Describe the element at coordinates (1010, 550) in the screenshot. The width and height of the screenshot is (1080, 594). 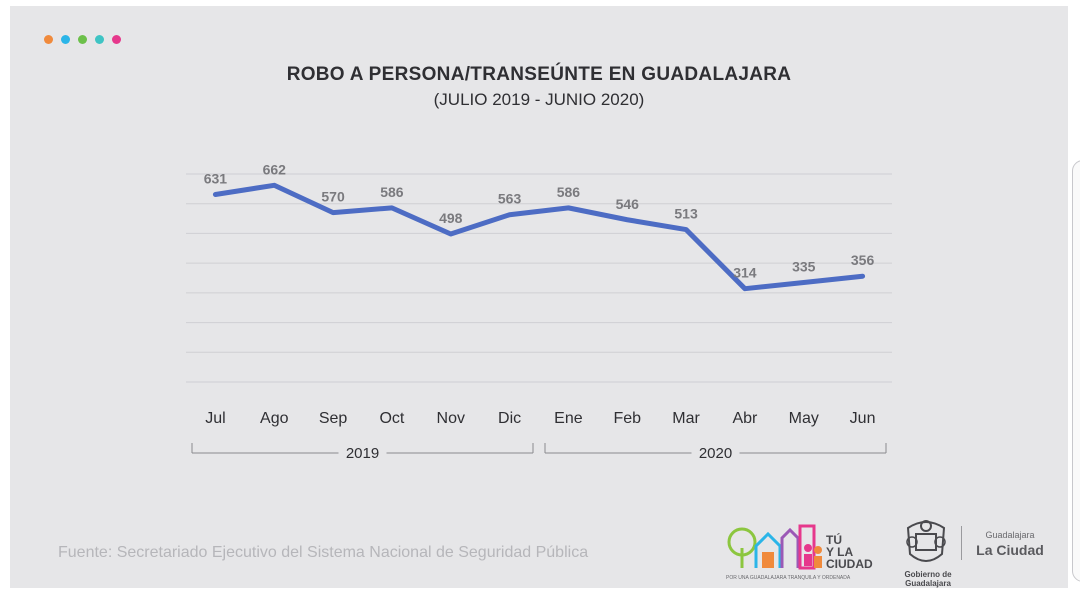
I see `city-big-text: La Ciudad` at that location.